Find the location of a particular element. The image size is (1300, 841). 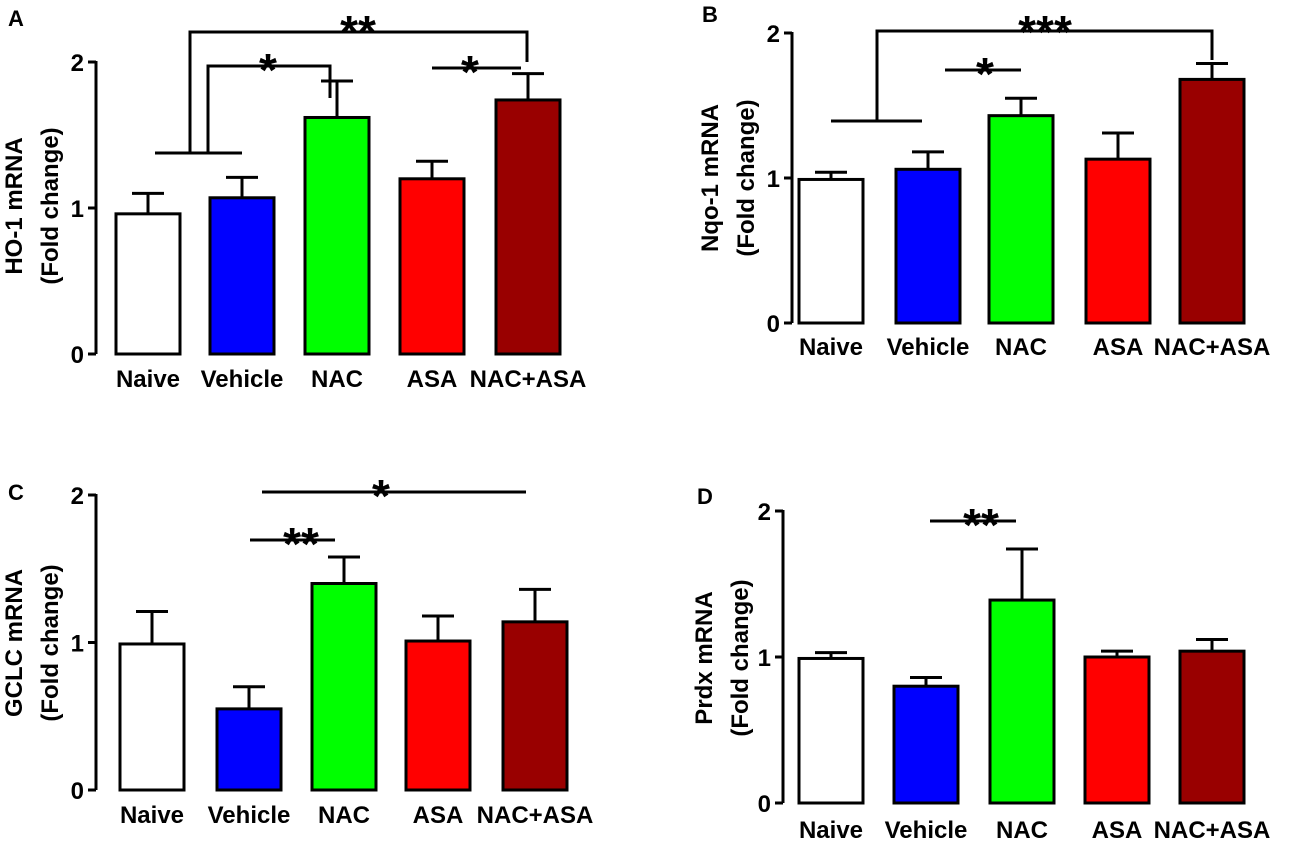

y-axis-label: HO-1 mRNA is located at coordinates (14, 205).